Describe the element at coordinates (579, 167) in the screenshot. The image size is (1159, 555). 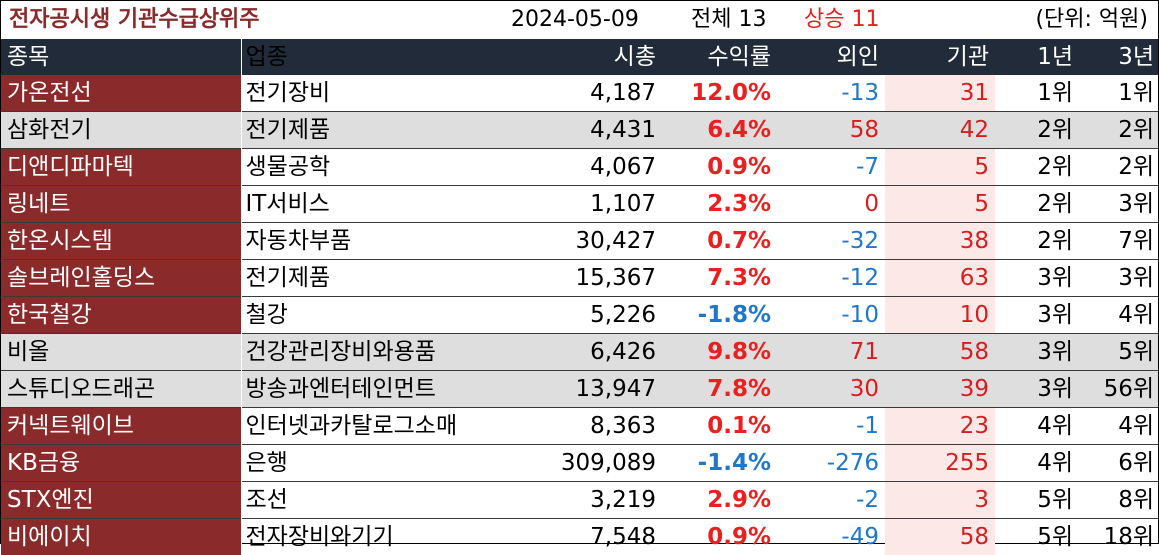
I see `market-cap-cell: 4,067` at that location.